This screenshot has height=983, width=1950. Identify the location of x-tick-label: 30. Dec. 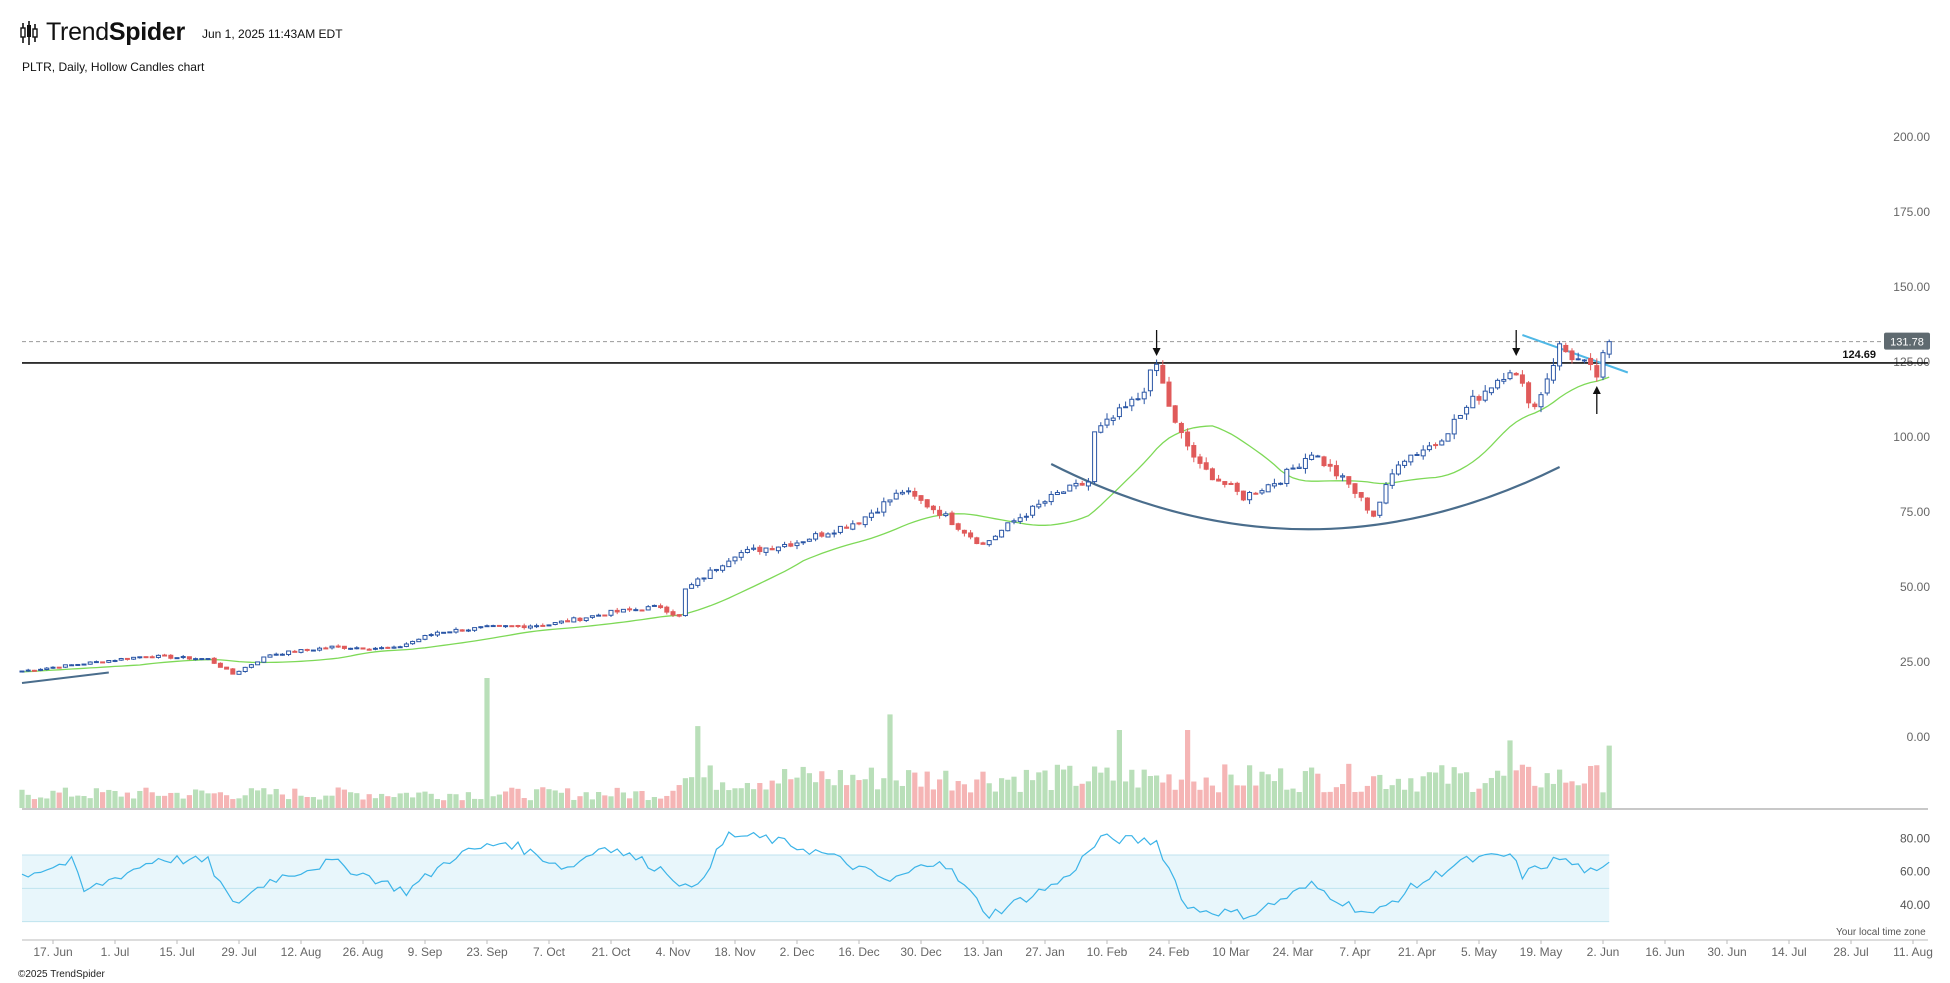
(920, 952).